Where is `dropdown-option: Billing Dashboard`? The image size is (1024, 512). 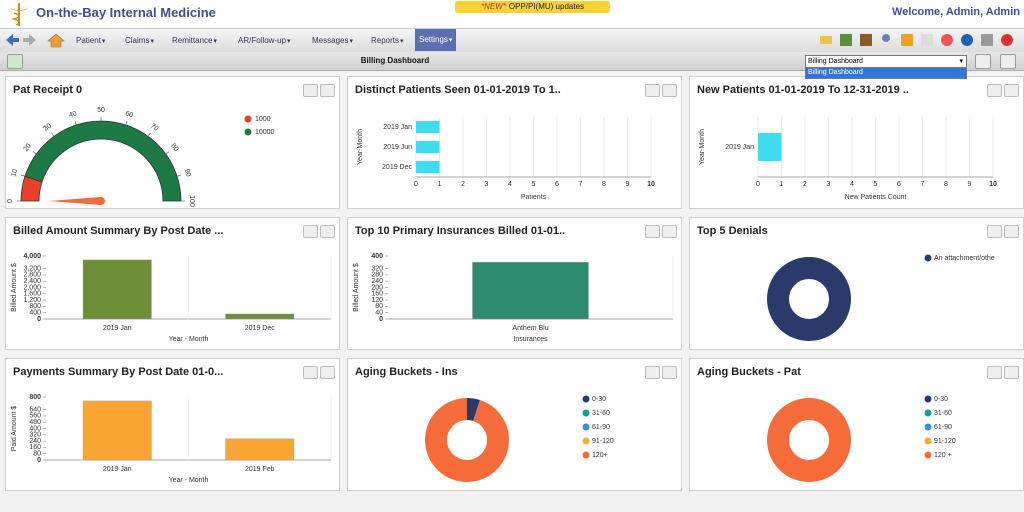
dropdown-option: Billing Dashboard is located at coordinates (886, 73).